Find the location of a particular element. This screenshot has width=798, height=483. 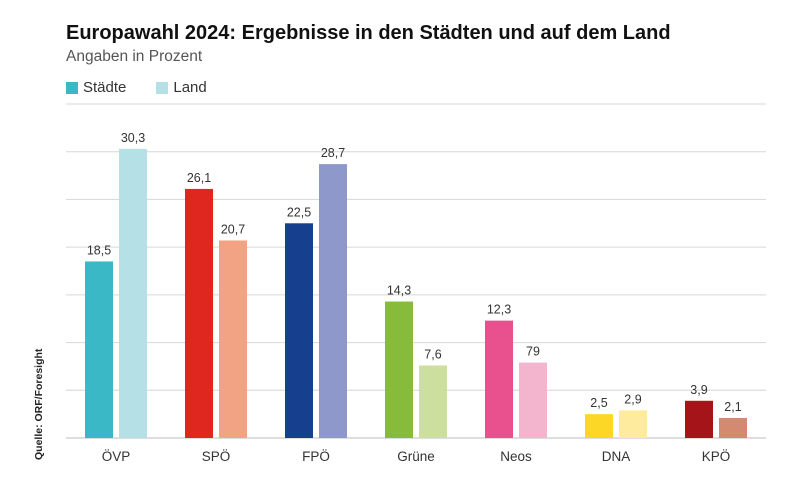

value-label-land-1: 20,7 is located at coordinates (233, 229).